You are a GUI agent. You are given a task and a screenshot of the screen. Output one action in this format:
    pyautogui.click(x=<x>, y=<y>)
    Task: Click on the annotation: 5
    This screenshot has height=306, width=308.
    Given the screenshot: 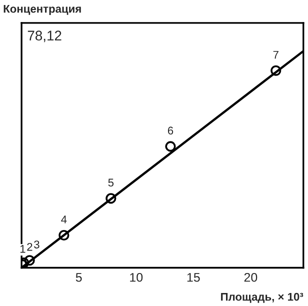 What is the action you would take?
    pyautogui.click(x=111, y=182)
    